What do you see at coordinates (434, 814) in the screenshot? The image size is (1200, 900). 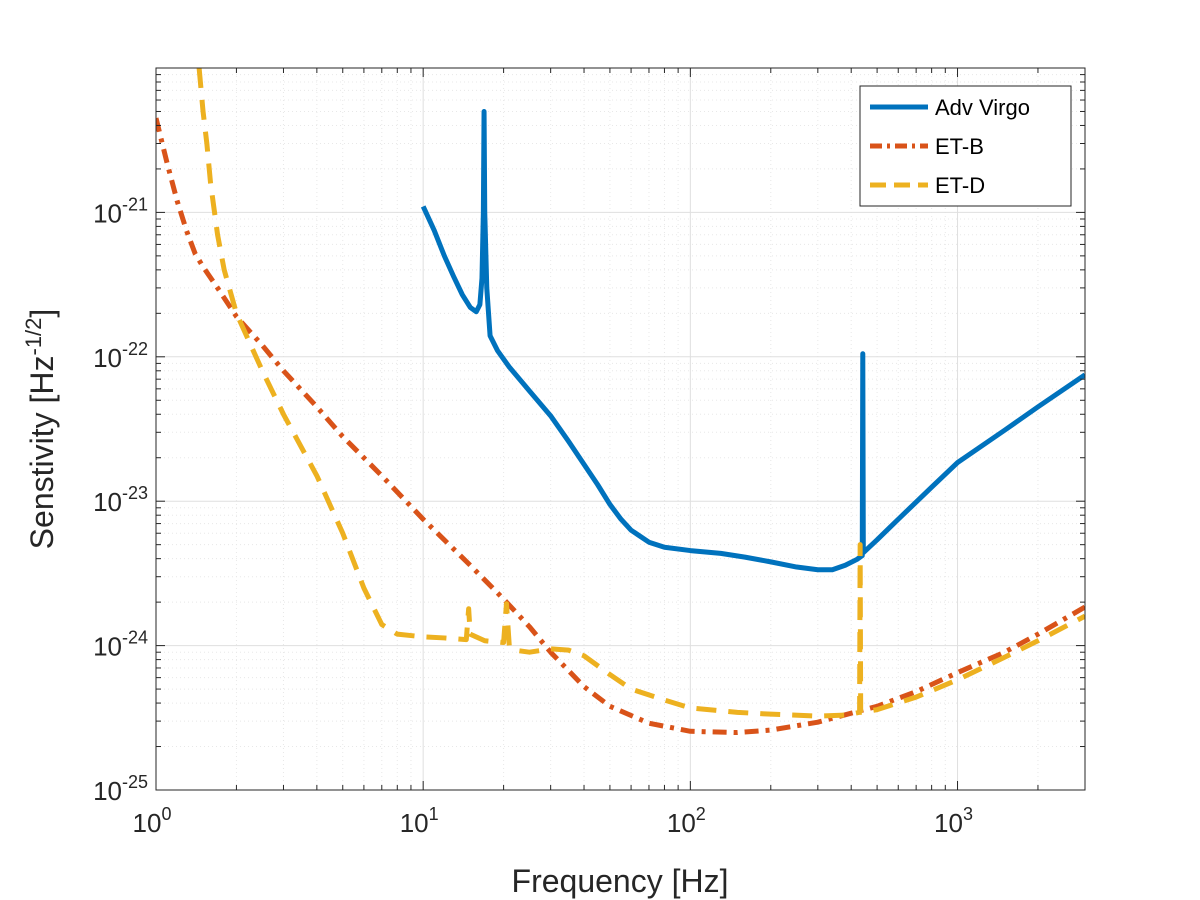 I see `x-tick-exponent: 1` at bounding box center [434, 814].